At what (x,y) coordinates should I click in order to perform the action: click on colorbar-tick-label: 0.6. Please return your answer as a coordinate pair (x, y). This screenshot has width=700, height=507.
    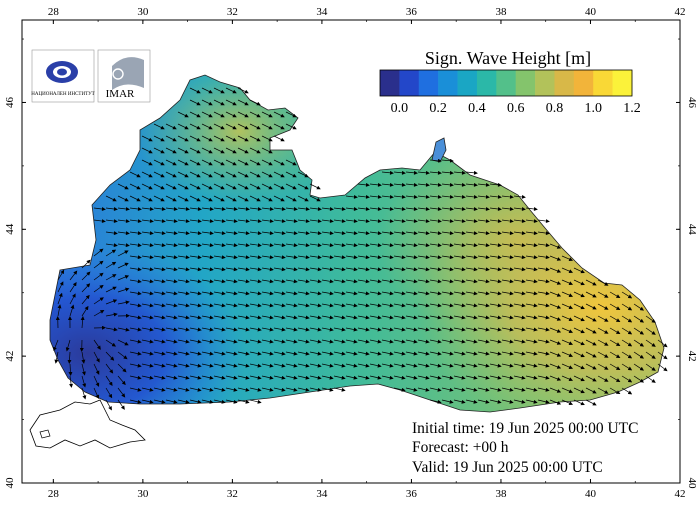
    Looking at the image, I should click on (516, 108).